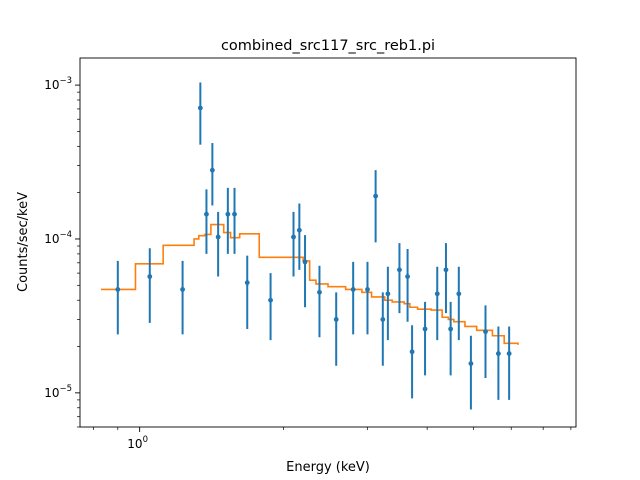 Image resolution: width=640 pixels, height=480 pixels. Describe the element at coordinates (145, 440) in the screenshot. I see `x-tick-exponent: 0` at that location.